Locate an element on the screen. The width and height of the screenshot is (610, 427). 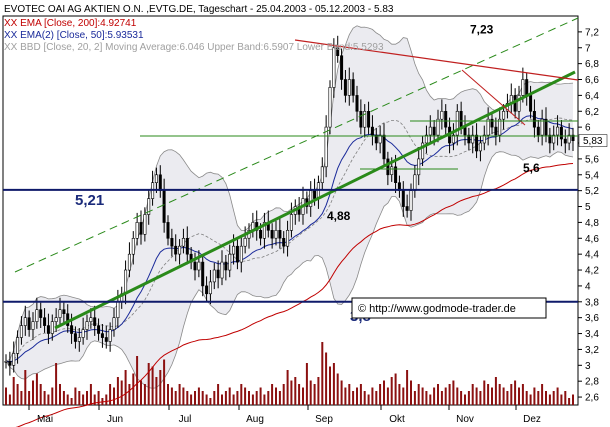
x-tick-label: Sep is located at coordinates (324, 419).